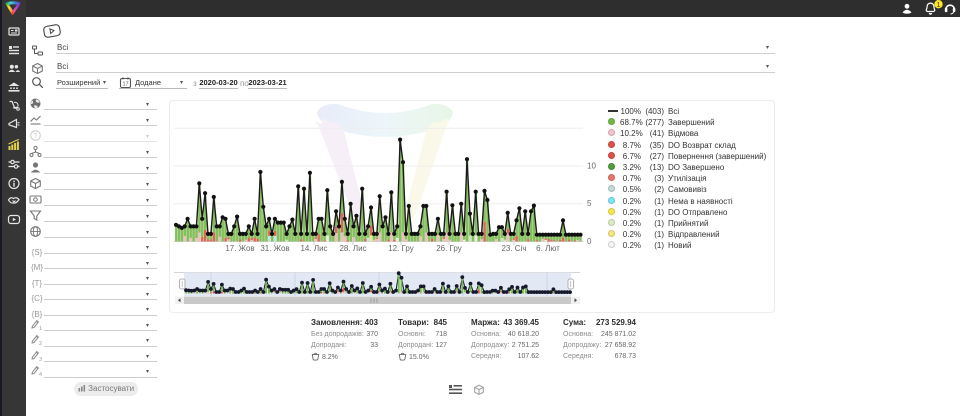 This screenshot has height=416, width=960. I want to click on svg-text: 28. Лис, so click(352, 248).